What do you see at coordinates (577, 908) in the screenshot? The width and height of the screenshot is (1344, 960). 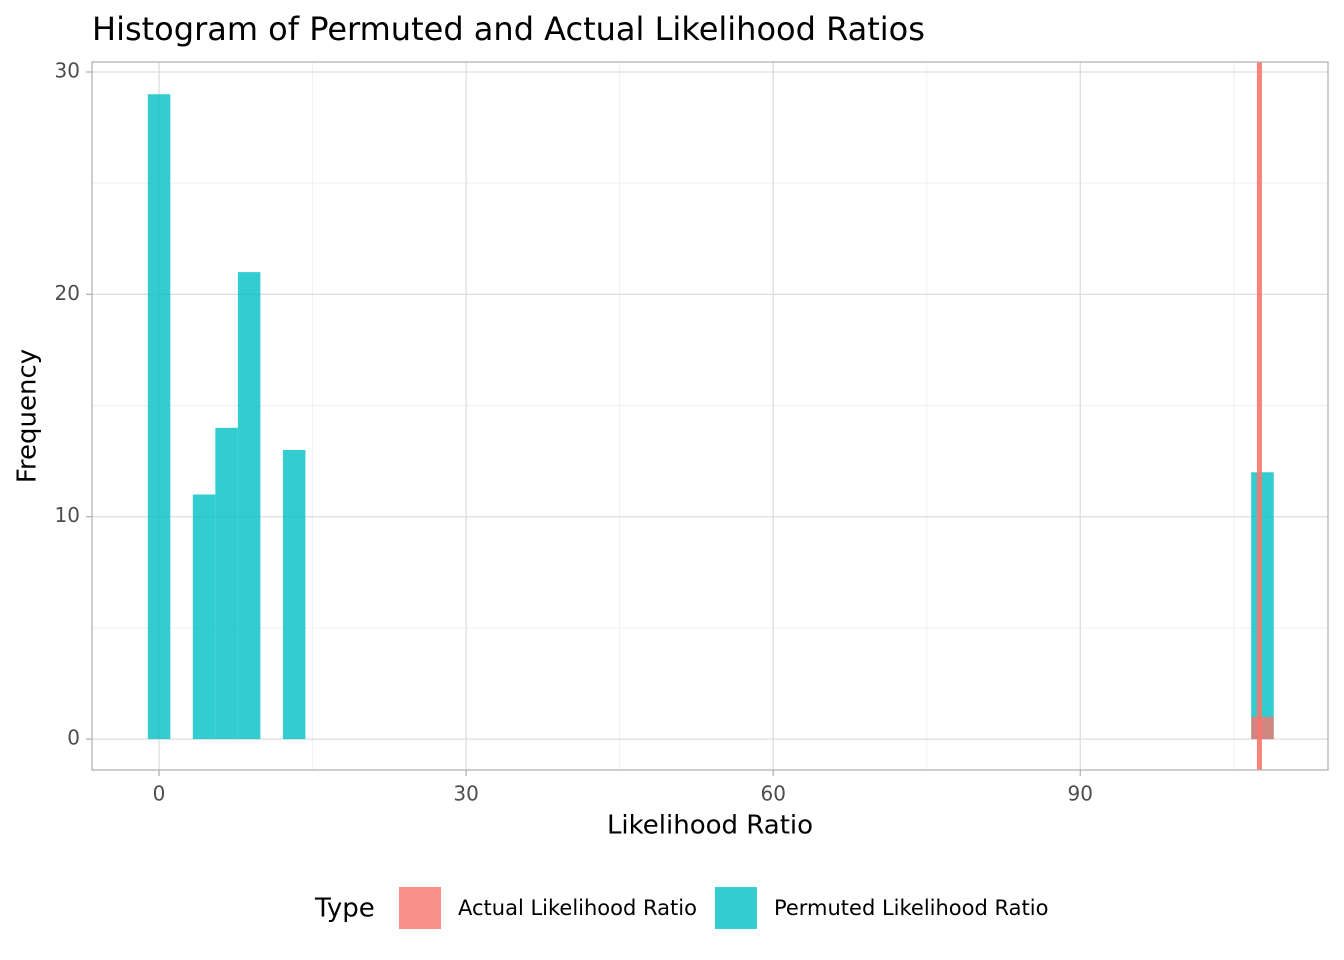 I see `legend-label: Actual Likelihood Ratio` at bounding box center [577, 908].